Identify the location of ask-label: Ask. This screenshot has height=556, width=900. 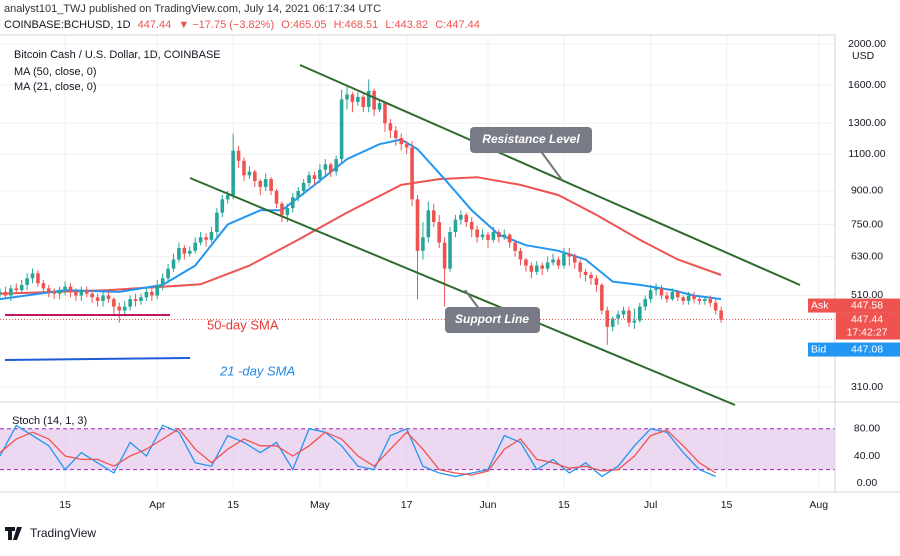
(820, 305).